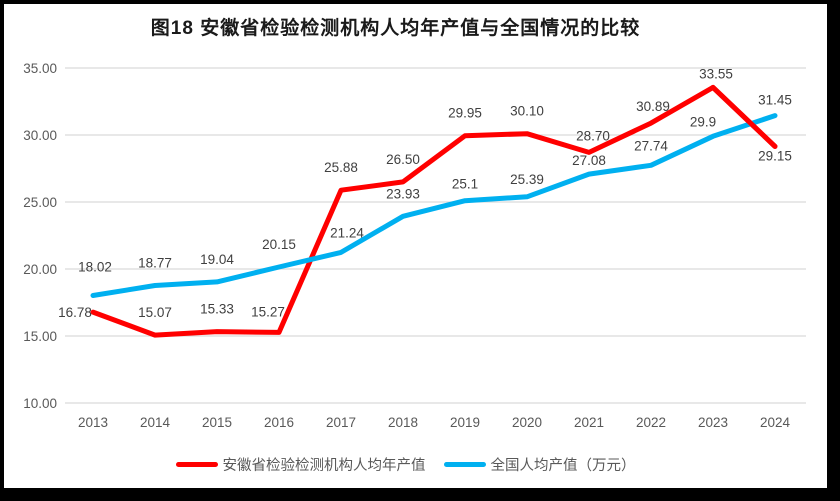 This screenshot has width=840, height=501. I want to click on data-label: 31.45, so click(775, 100).